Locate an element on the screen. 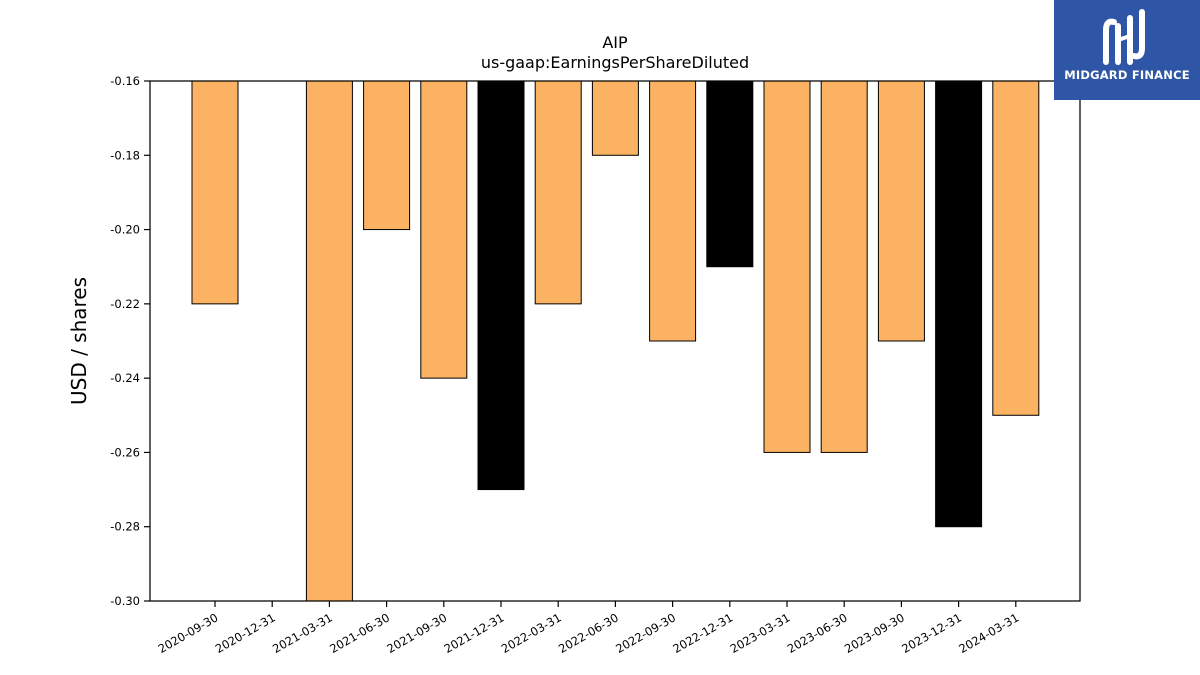 The image size is (1200, 675). y-tick-label: -0.30 is located at coordinates (125, 601).